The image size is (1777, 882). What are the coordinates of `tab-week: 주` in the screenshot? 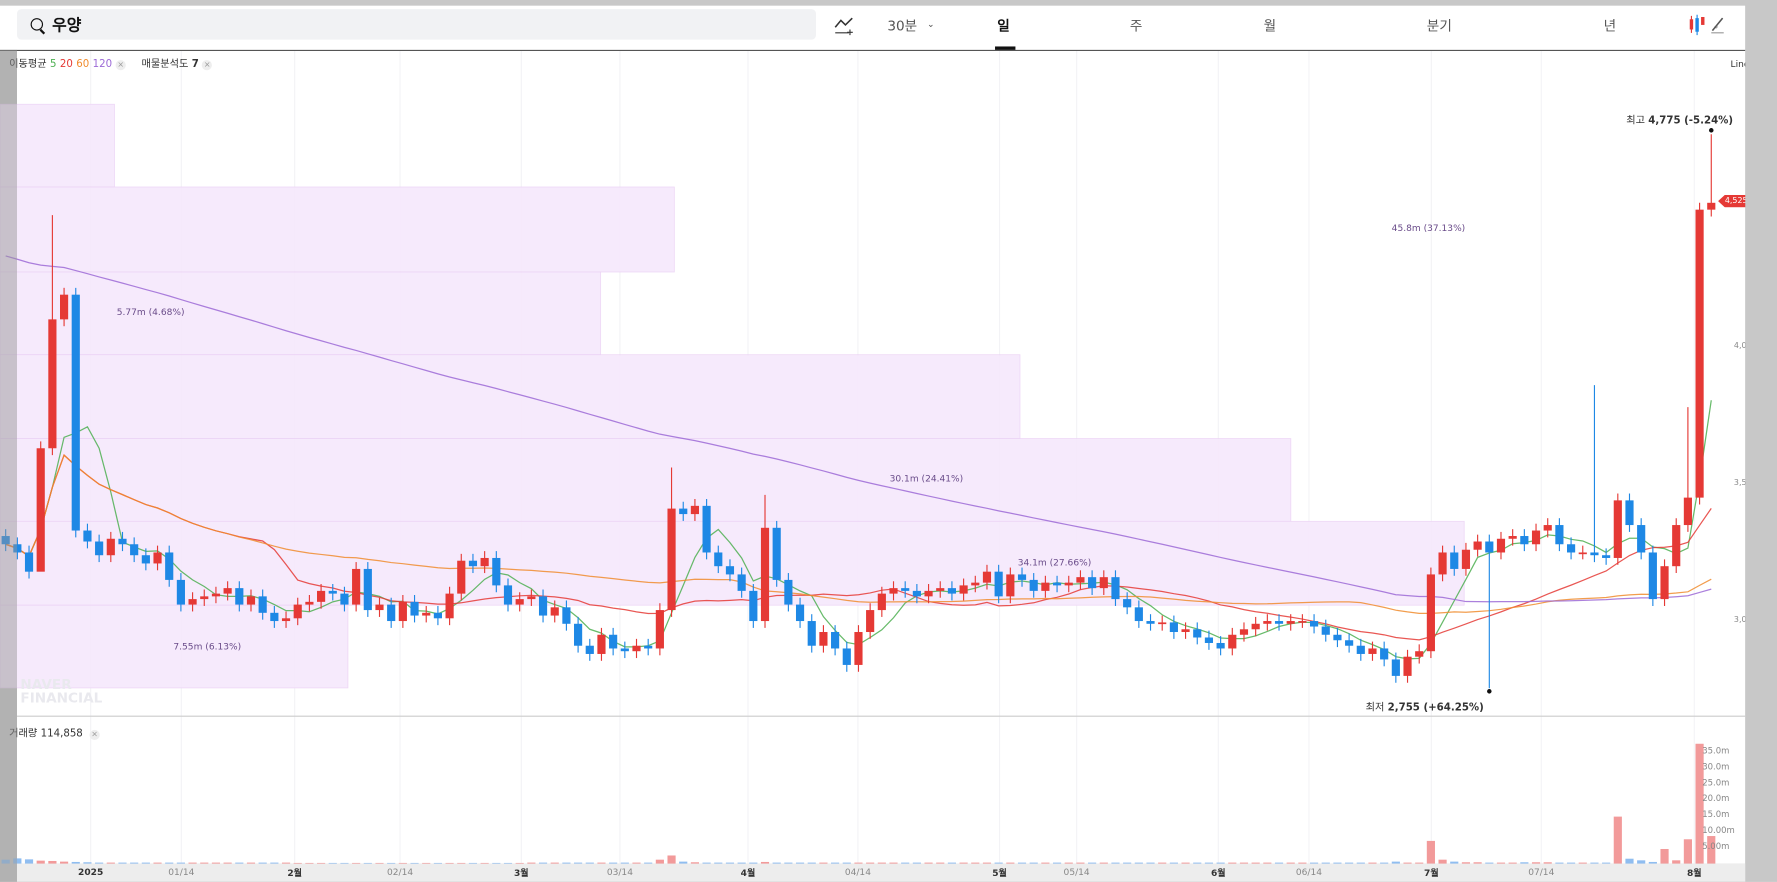 It's located at (1136, 26).